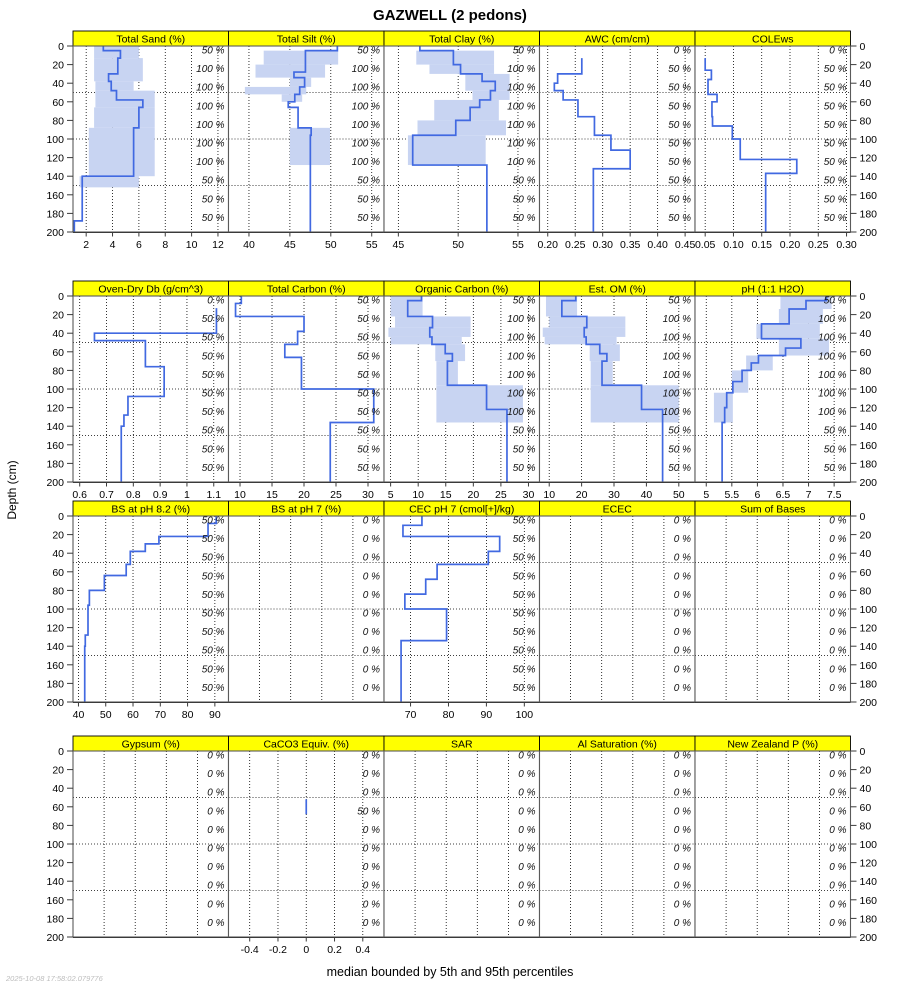 This screenshot has width=900, height=1000. What do you see at coordinates (55, 409) in the screenshot?
I see `depth-tick-label: 120` at bounding box center [55, 409].